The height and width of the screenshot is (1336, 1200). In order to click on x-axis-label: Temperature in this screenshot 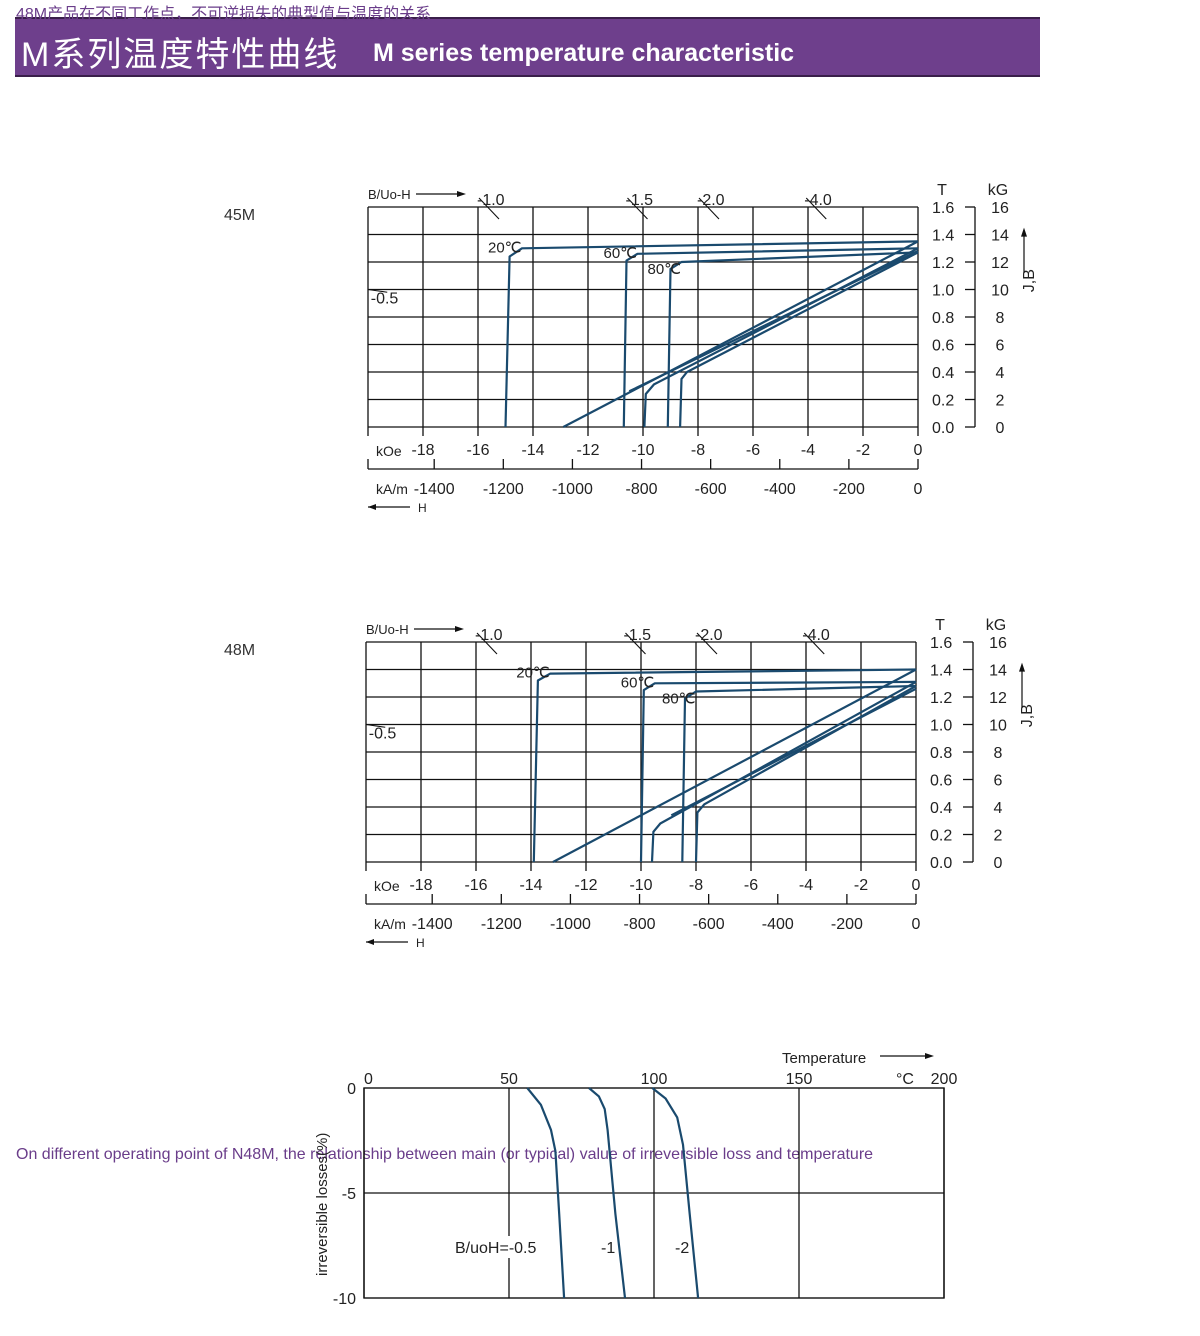, I will do `click(824, 1058)`.